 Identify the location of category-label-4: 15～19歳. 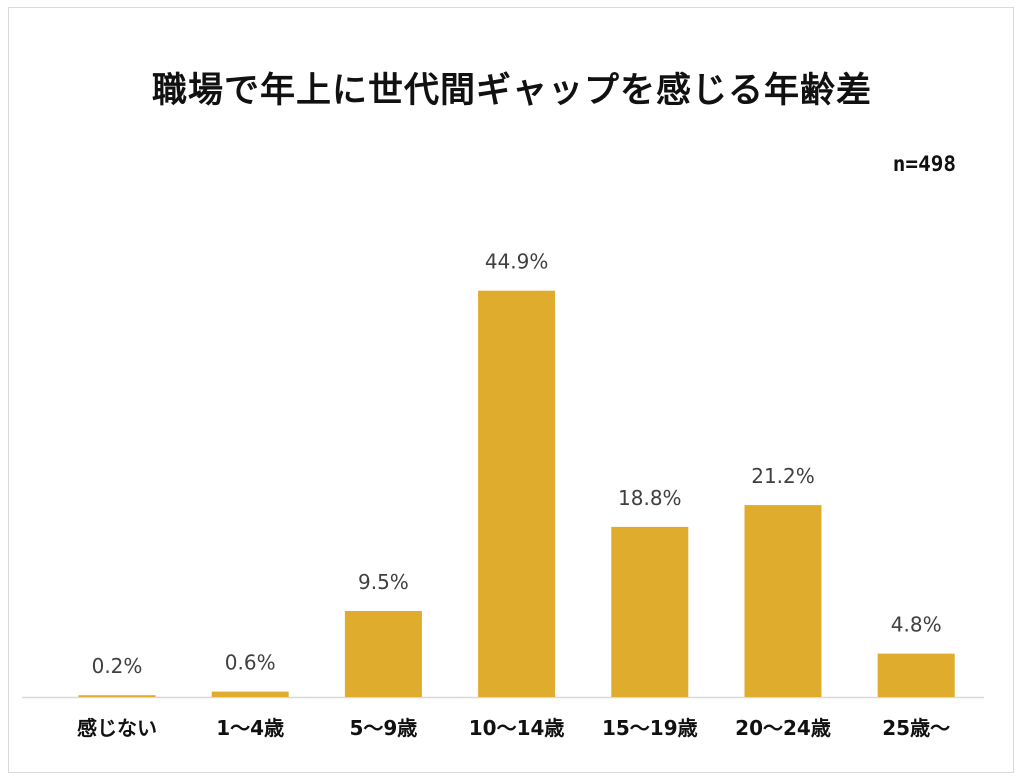
(650, 728).